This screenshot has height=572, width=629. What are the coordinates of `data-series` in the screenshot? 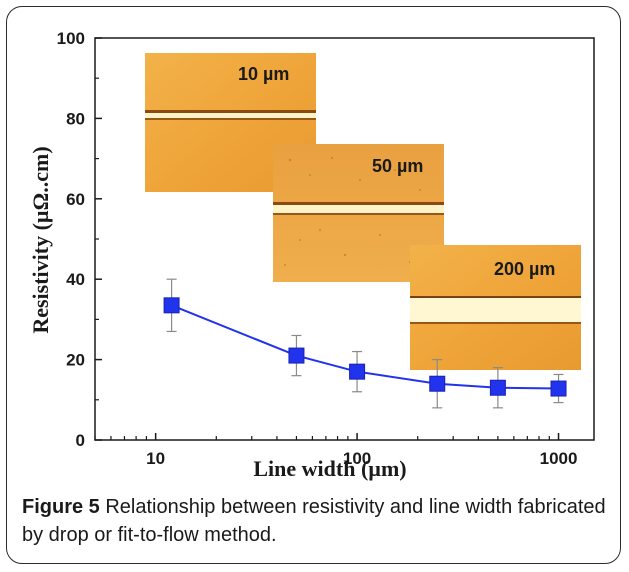 It's located at (365, 343).